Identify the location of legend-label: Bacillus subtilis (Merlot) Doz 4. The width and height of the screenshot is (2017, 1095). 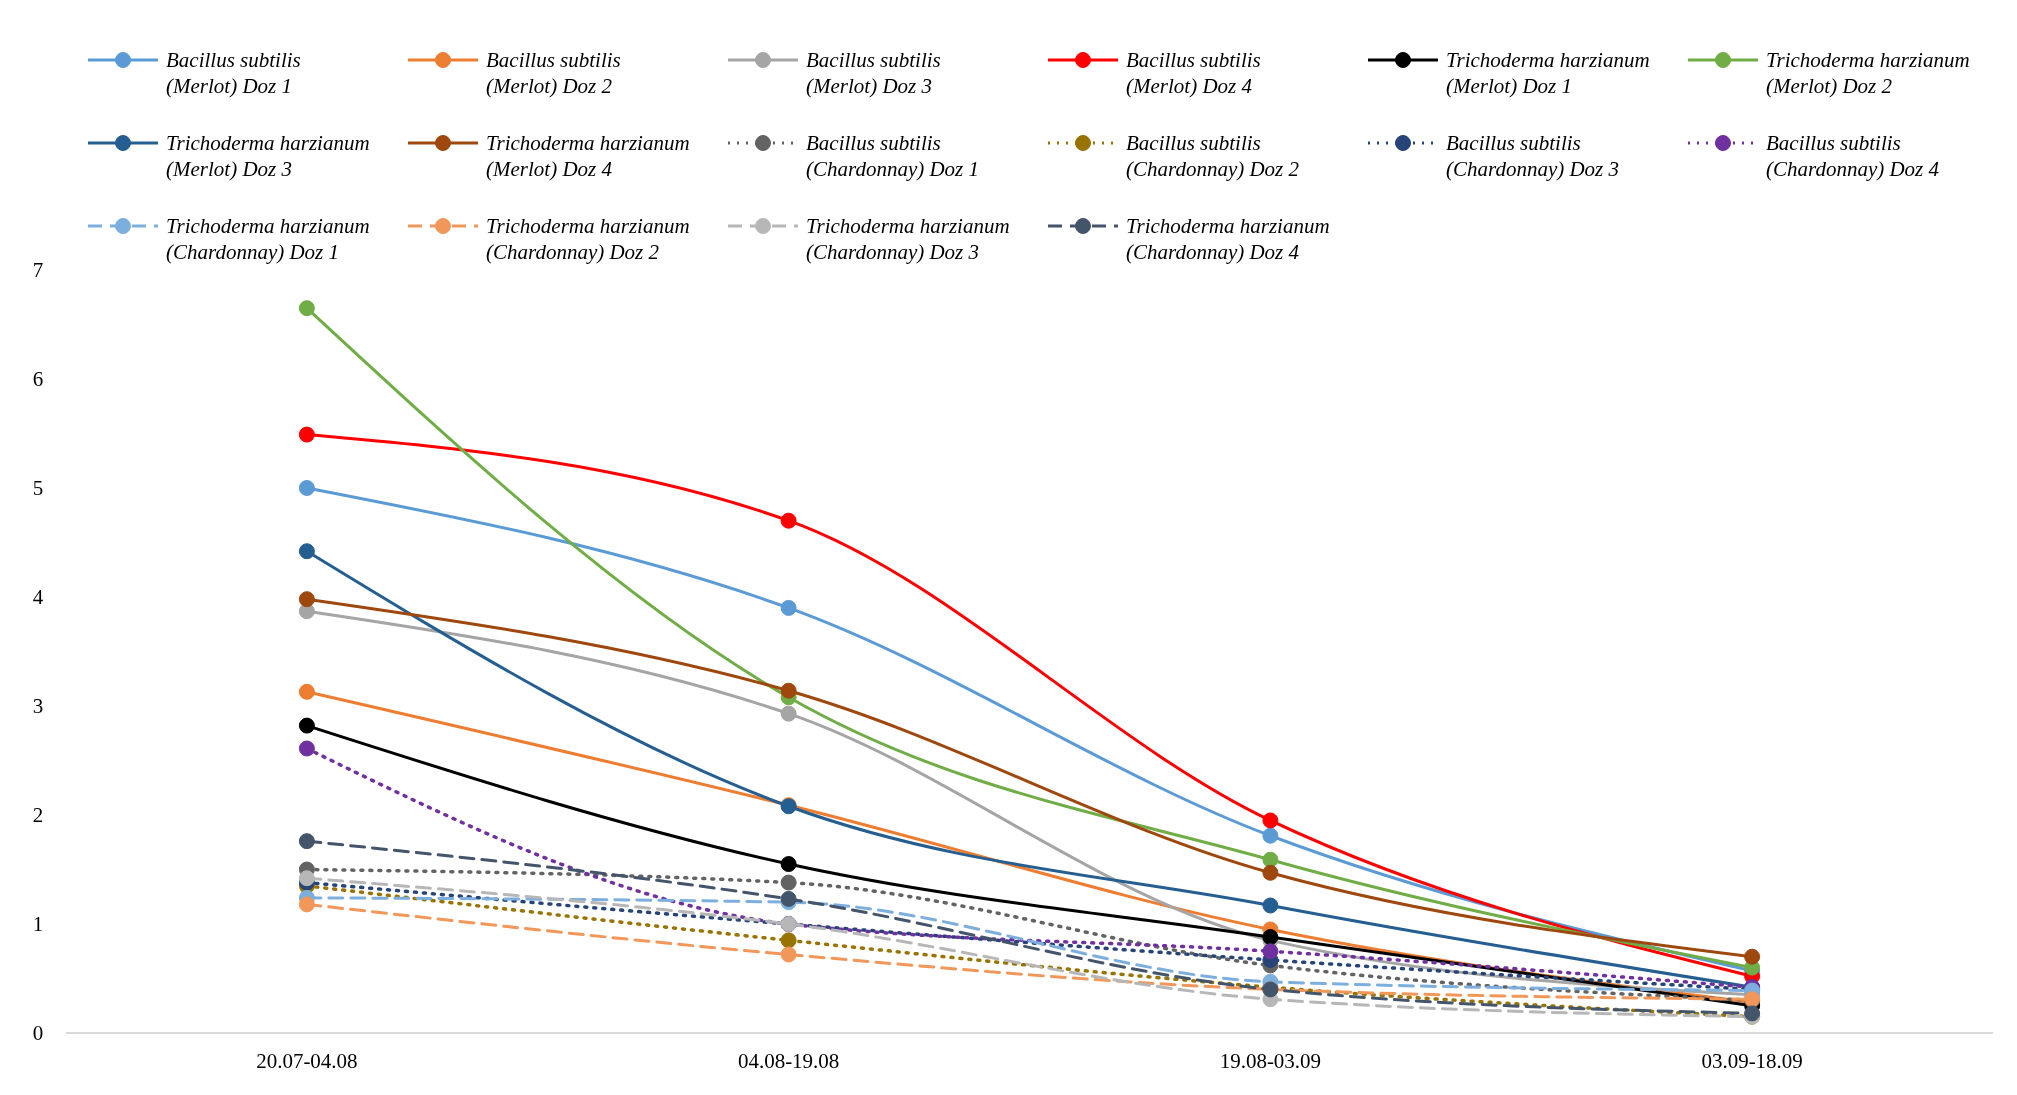
(1193, 73).